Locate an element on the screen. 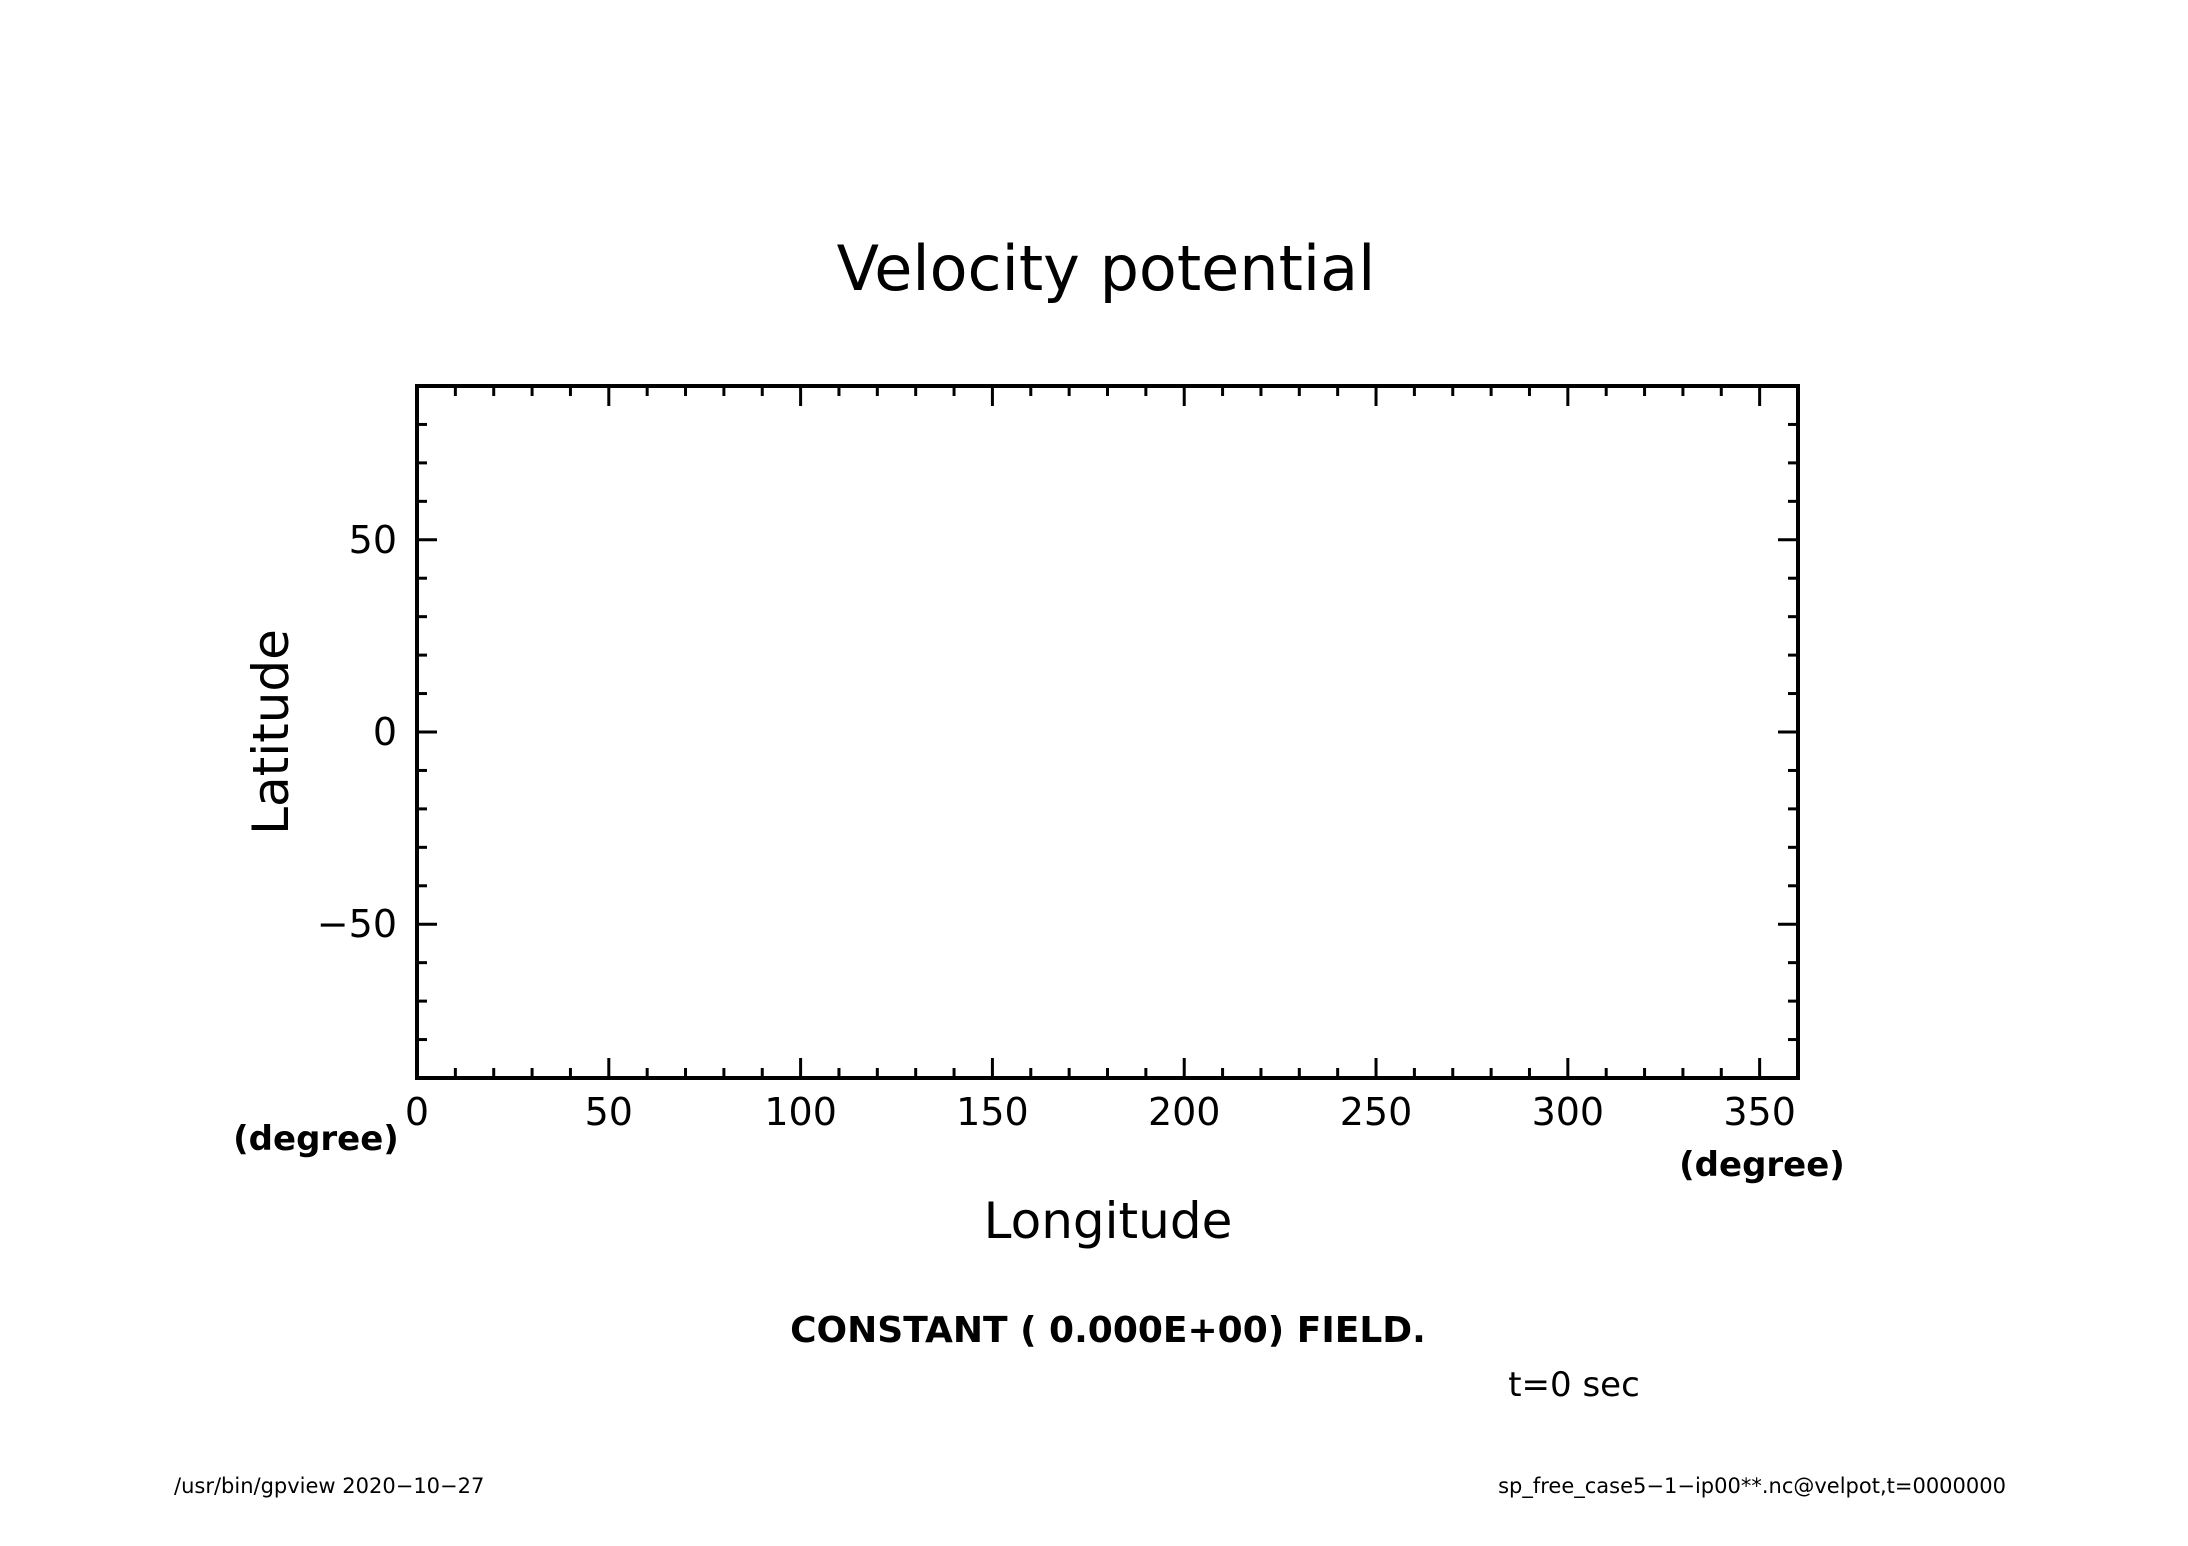 The height and width of the screenshot is (1546, 2188). x-tick-label: 200 is located at coordinates (1184, 1112).